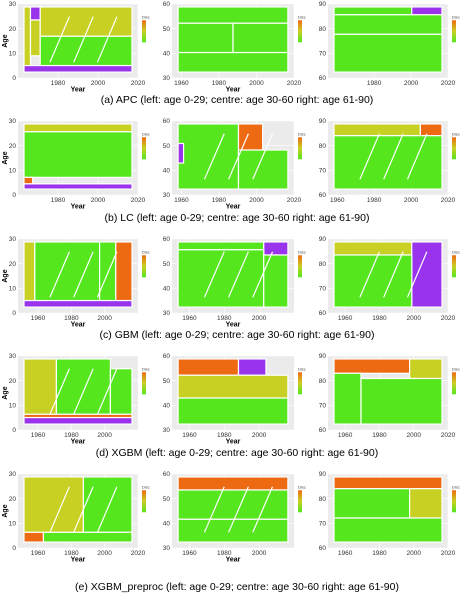  Describe the element at coordinates (14, 195) in the screenshot. I see `y-tick-label: 0` at that location.